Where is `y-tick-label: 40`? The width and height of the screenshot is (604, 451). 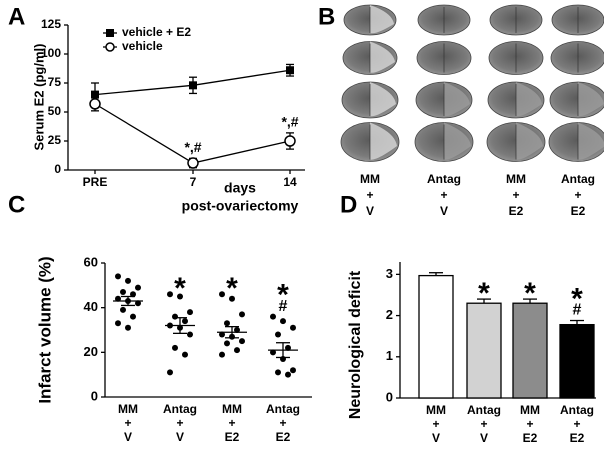
y-tick-label: 40 is located at coordinates (91, 306).